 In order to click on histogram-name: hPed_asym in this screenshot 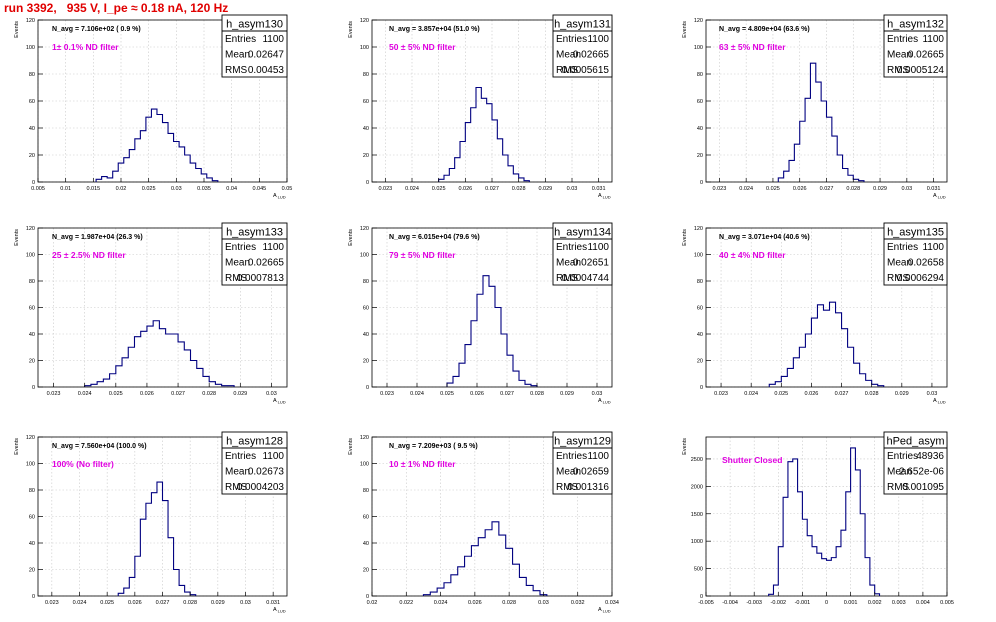, I will do `click(915, 442)`.